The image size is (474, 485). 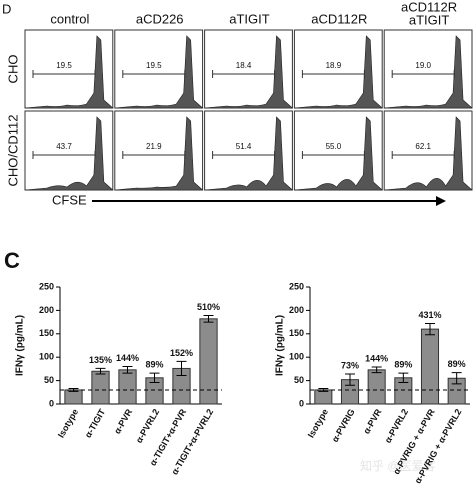 I want to click on gate-value: 18.4, so click(x=244, y=65).